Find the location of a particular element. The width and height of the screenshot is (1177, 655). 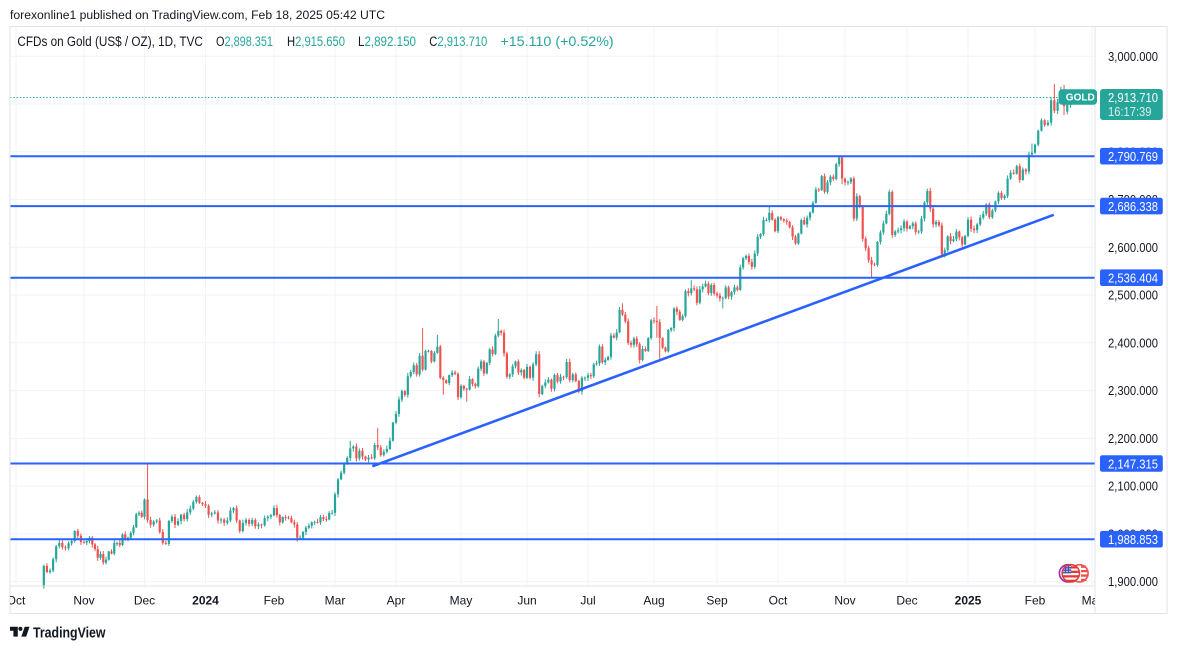

svg-text: 2,686.338 is located at coordinates (1133, 206).